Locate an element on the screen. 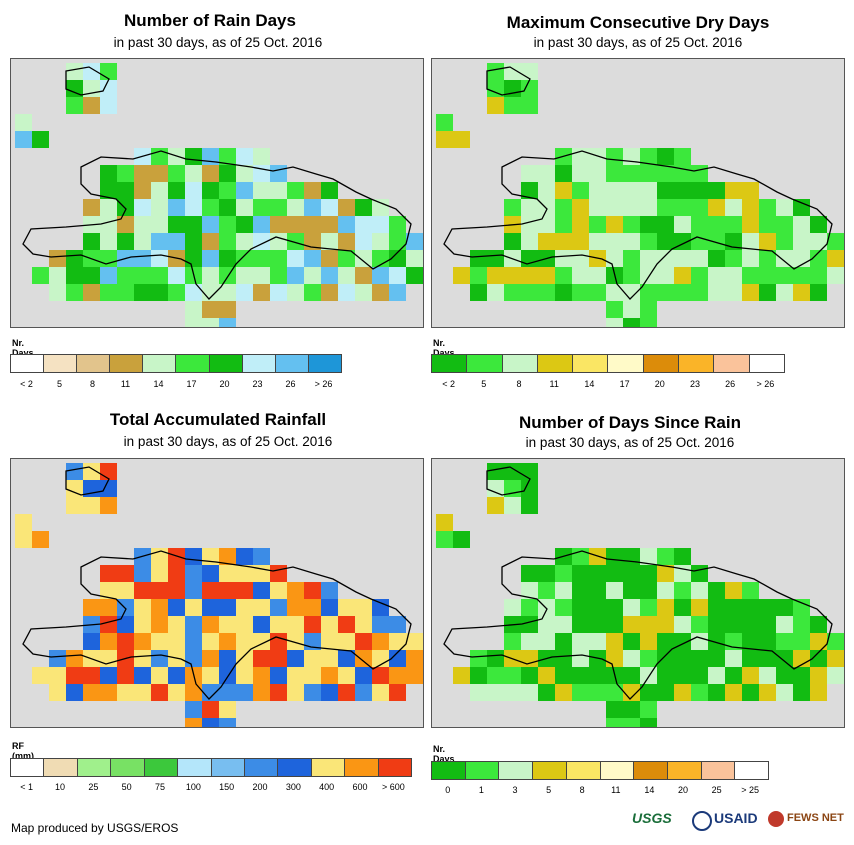 The height and width of the screenshot is (845, 854). fewsnet-logo: FEWS NET is located at coordinates (815, 818).